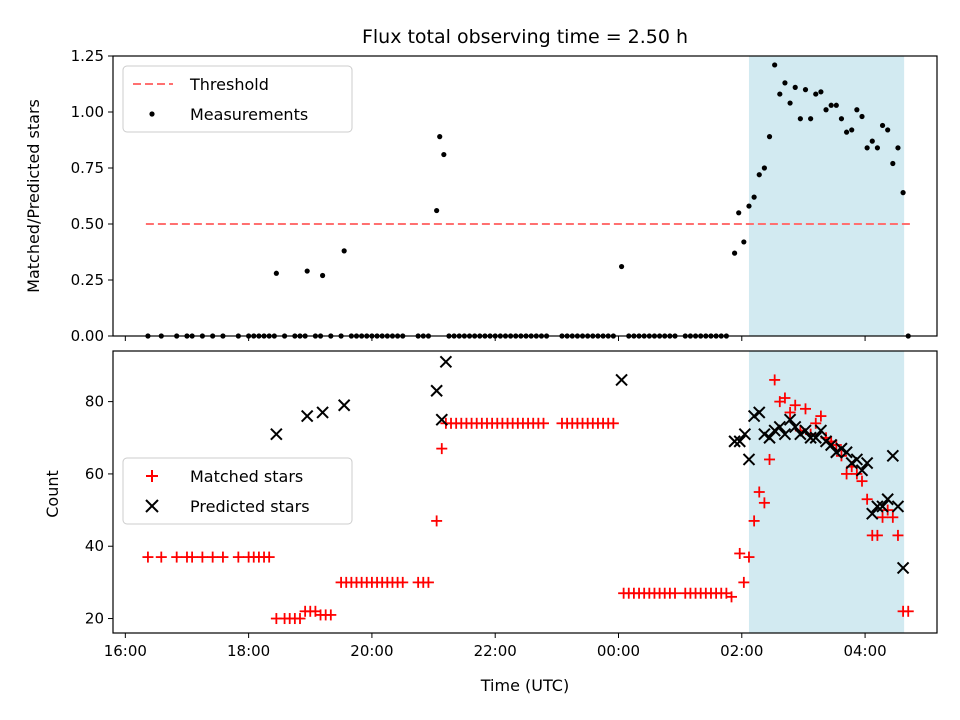  I want to click on bottom-legend: Matched stars Predicted stars, so click(237, 491).